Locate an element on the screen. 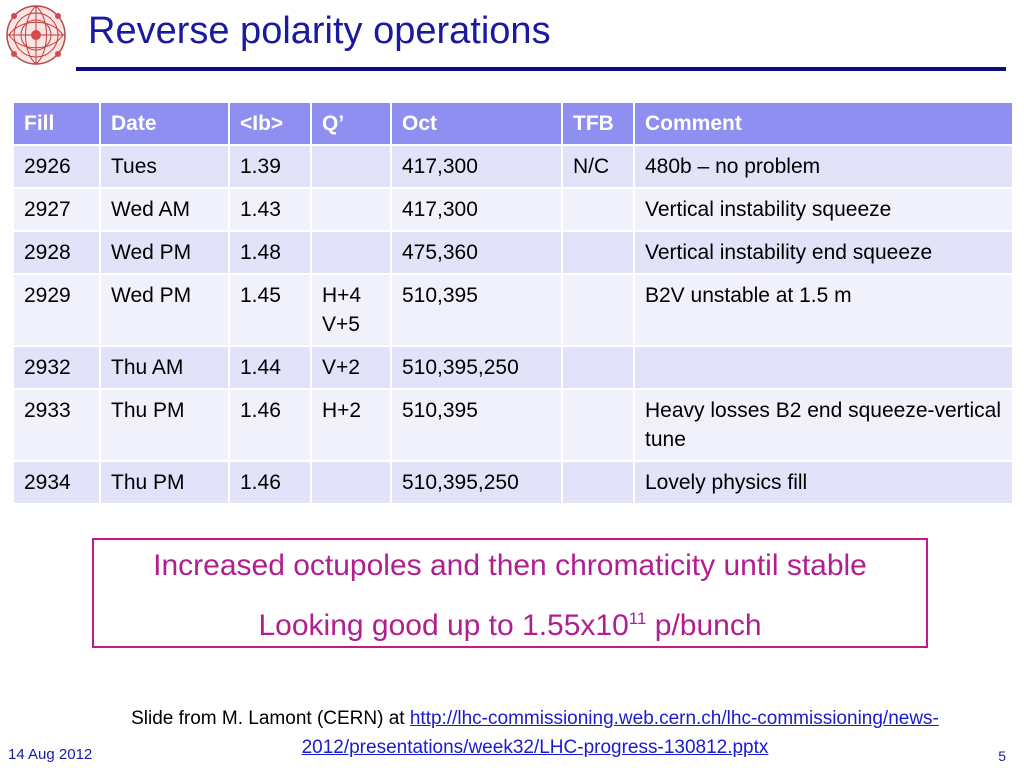 The image size is (1024, 768). cell-tfb: N/C is located at coordinates (598, 166).